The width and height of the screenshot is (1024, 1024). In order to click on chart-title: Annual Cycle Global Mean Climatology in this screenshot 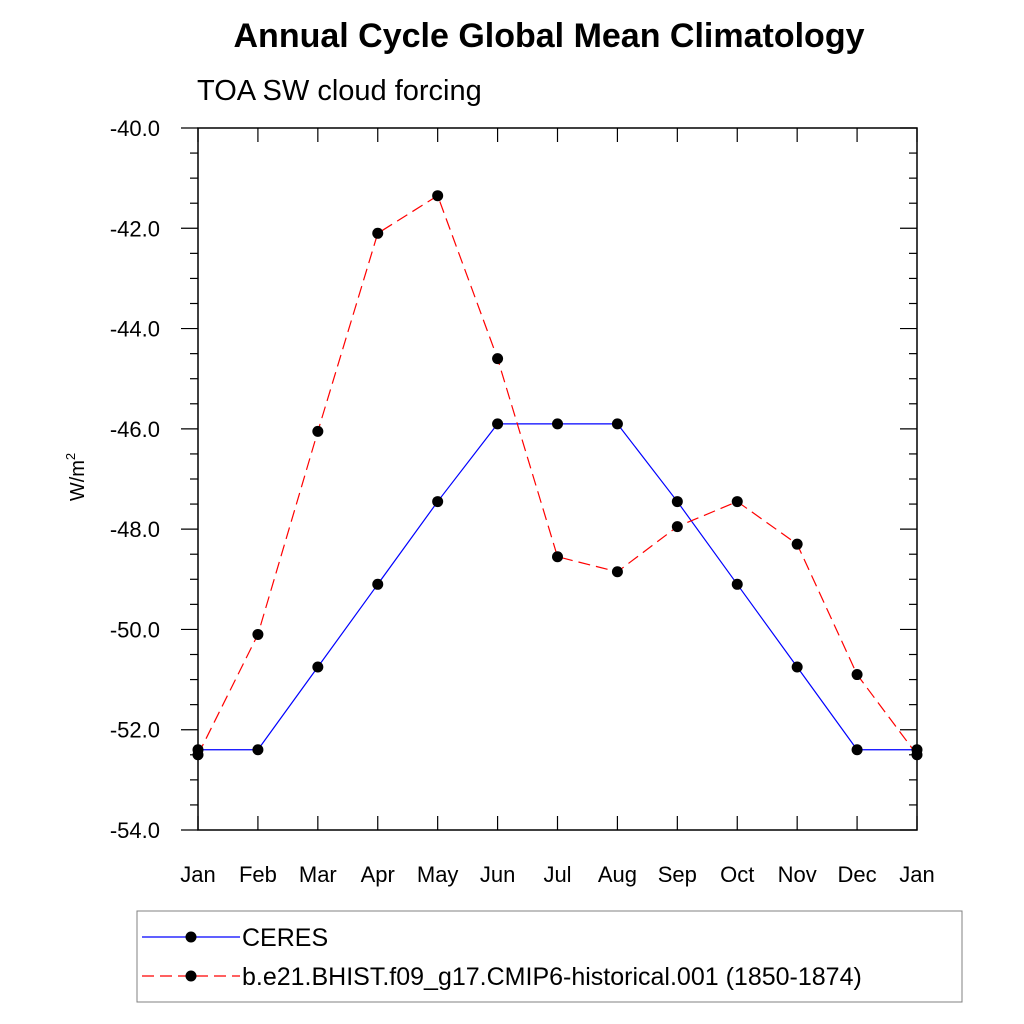, I will do `click(549, 36)`.